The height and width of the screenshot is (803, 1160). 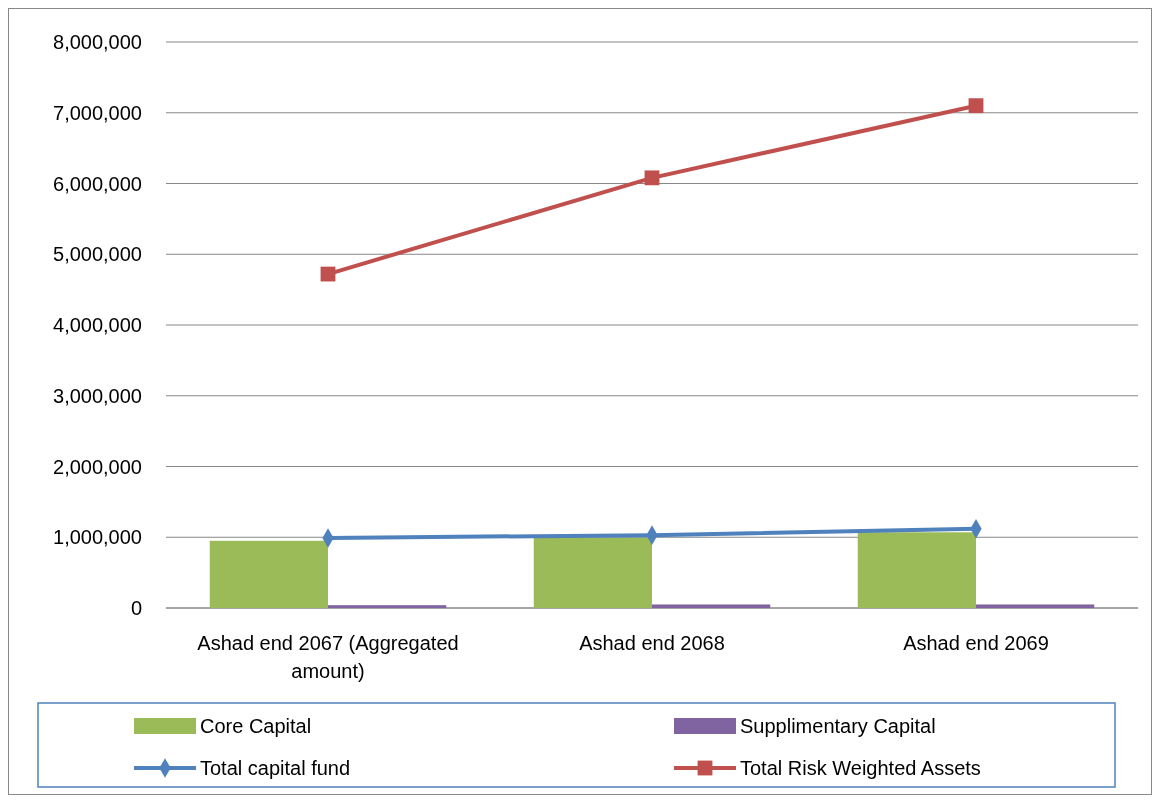 I want to click on y-tick-label: 7,000,000, so click(x=97, y=112).